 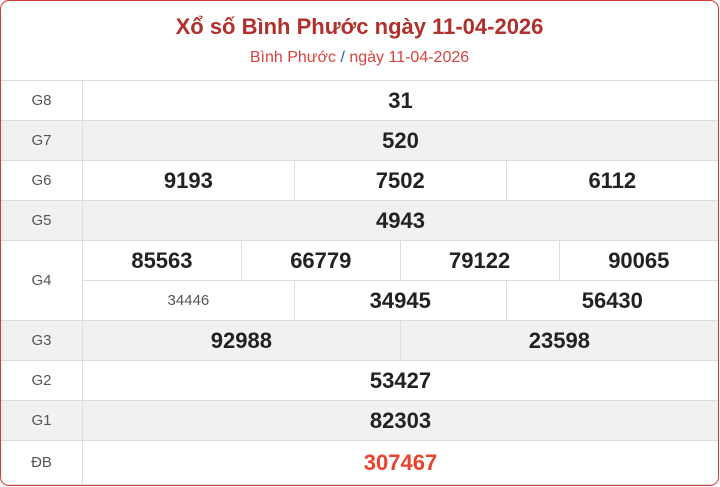 What do you see at coordinates (612, 300) in the screenshot?
I see `prize-number: 56430` at bounding box center [612, 300].